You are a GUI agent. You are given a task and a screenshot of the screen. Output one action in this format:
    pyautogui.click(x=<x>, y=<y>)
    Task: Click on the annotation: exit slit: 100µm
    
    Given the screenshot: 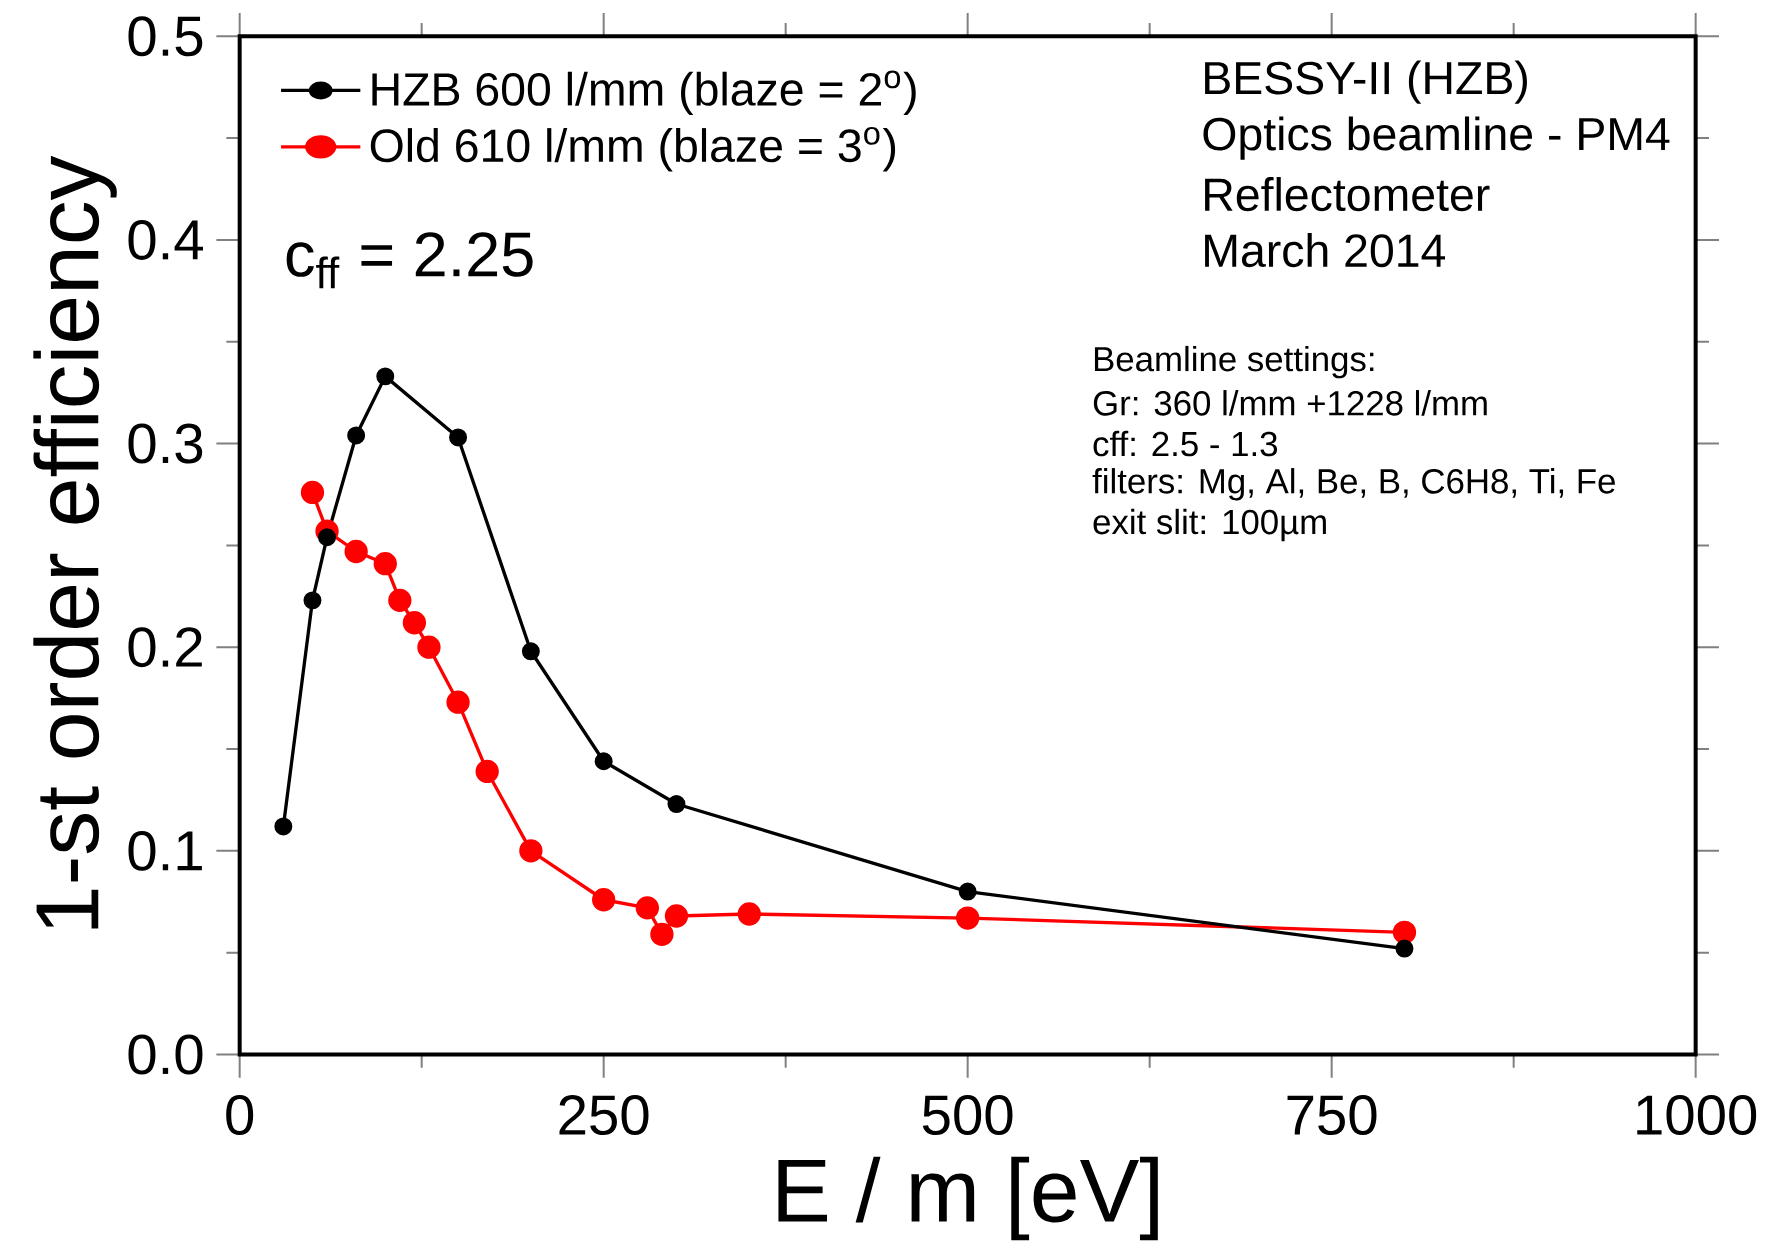 What is the action you would take?
    pyautogui.click(x=1209, y=525)
    